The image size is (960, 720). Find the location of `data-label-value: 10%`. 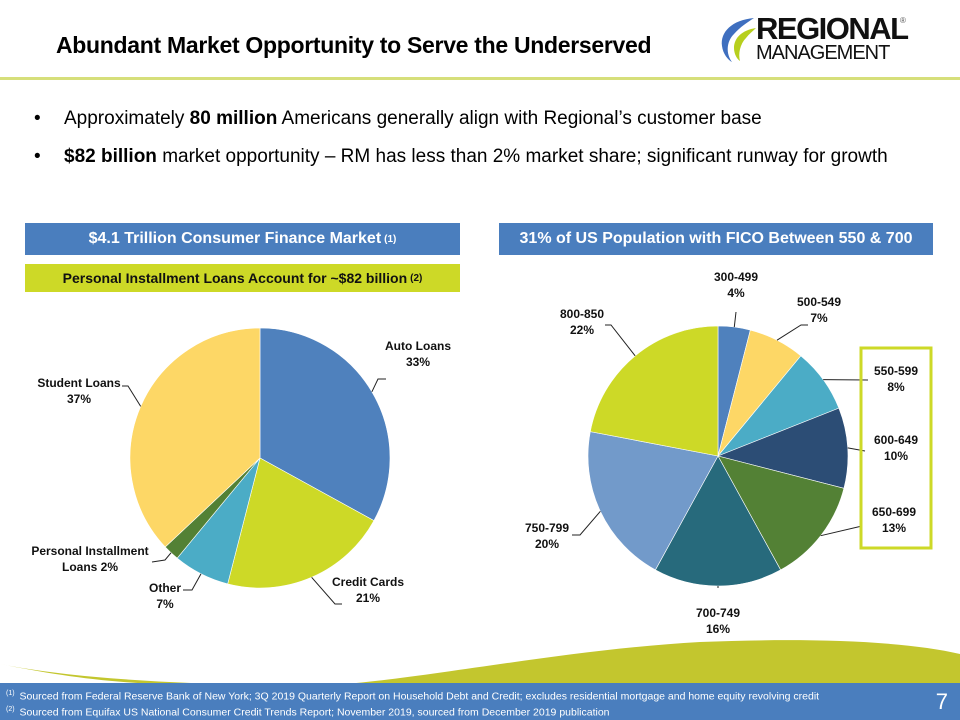

data-label-value: 10% is located at coordinates (896, 456).